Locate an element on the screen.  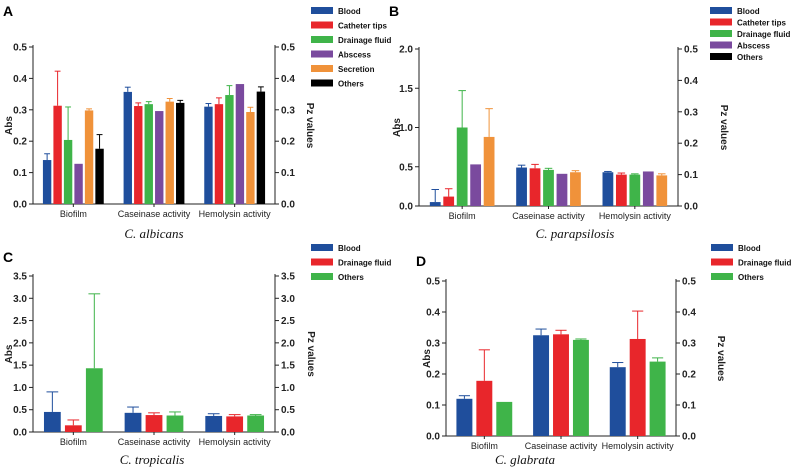
y-tick-label: 0.1 is located at coordinates (433, 406).